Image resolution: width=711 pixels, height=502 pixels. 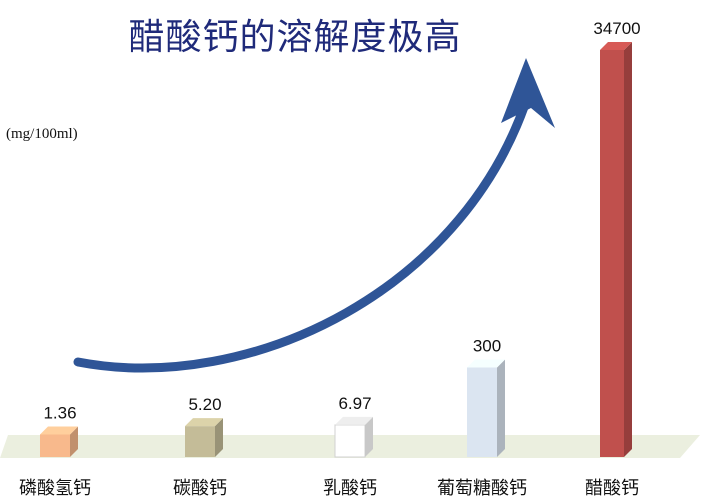 What do you see at coordinates (612, 488) in the screenshot?
I see `category-label-5: 醋酸钙` at bounding box center [612, 488].